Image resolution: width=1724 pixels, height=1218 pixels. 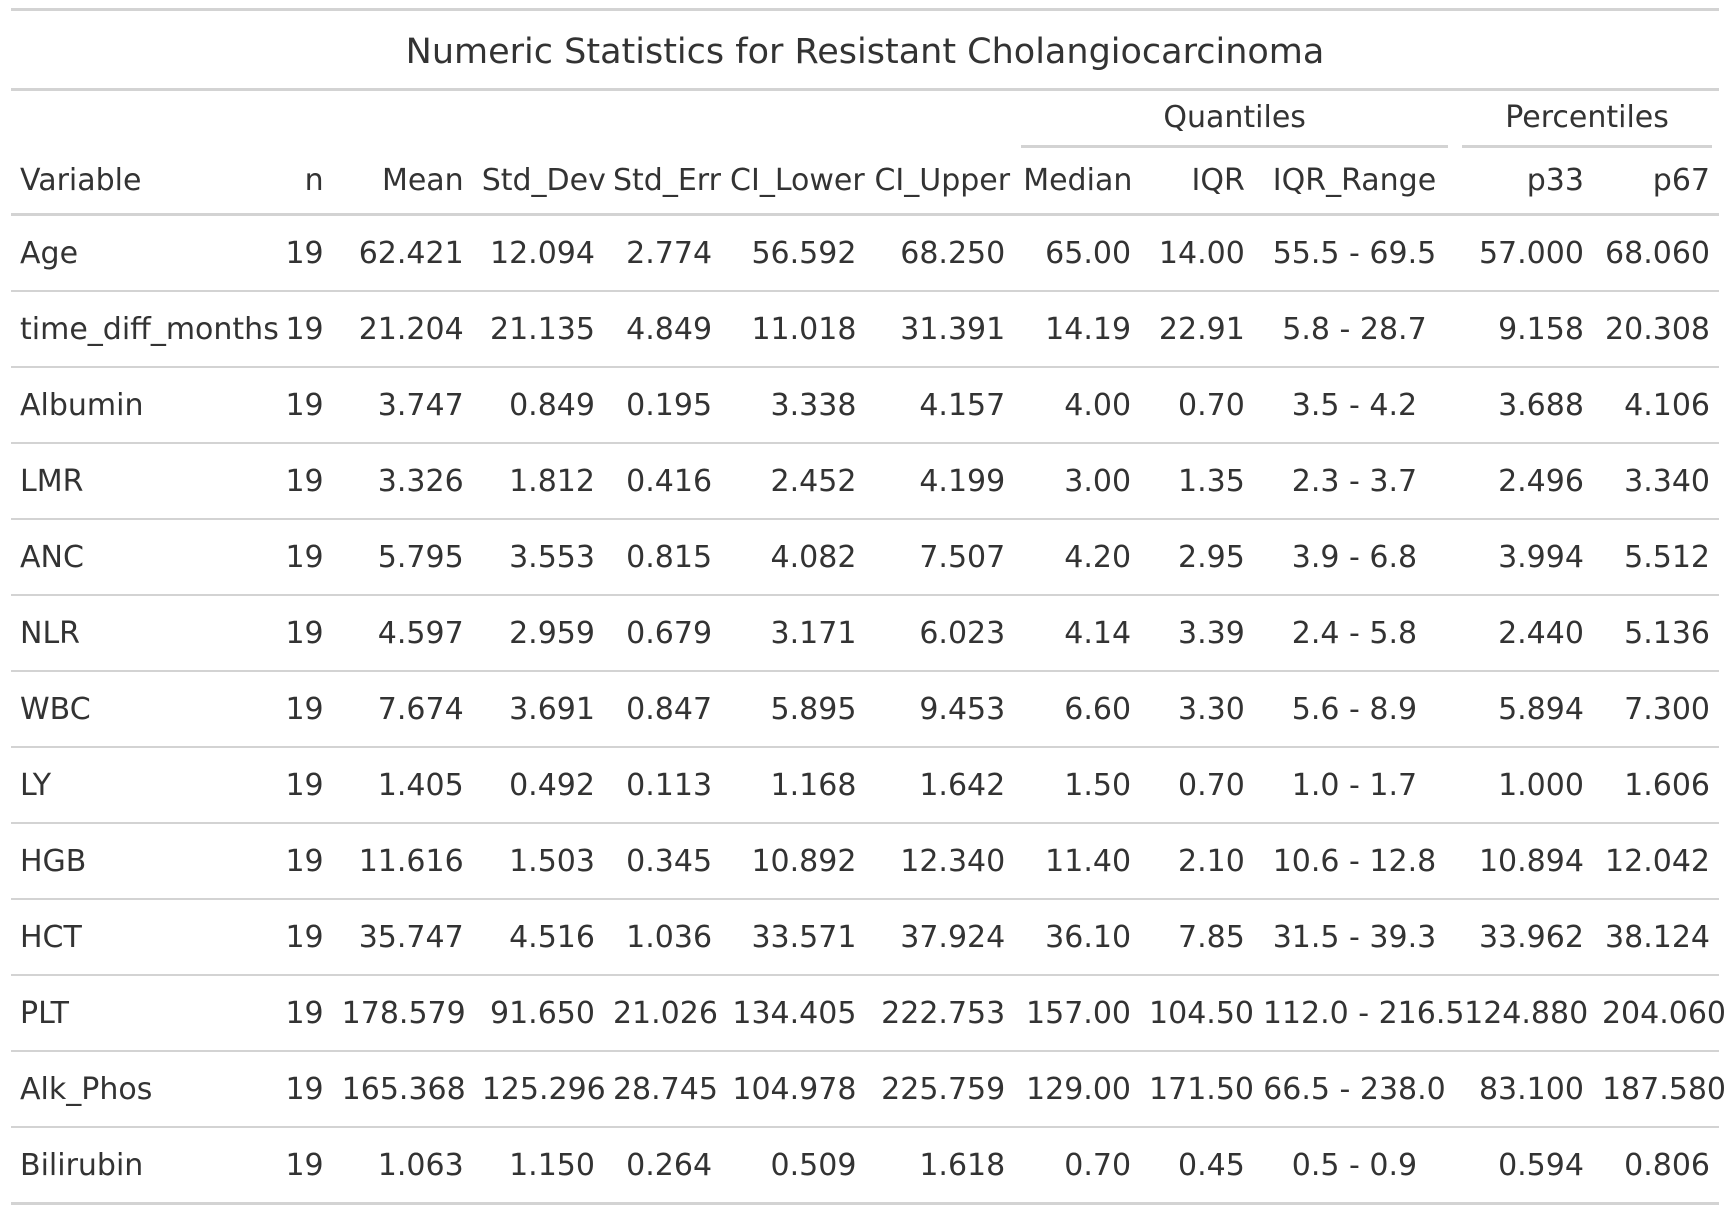 I want to click on variable-name-cell: Alk_Phos, so click(x=140, y=1089).